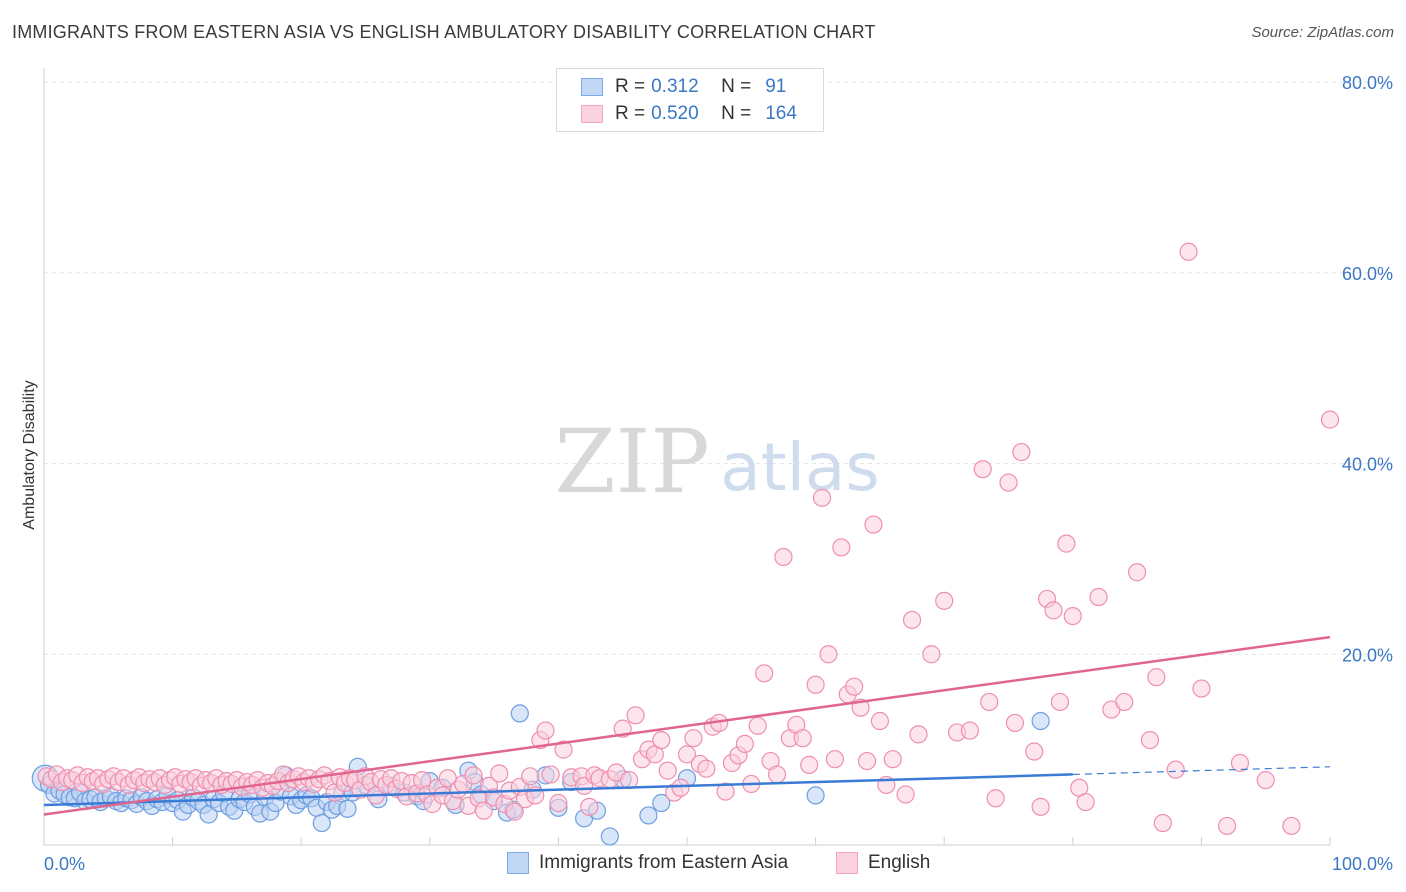  What do you see at coordinates (630, 86) in the screenshot?
I see `legend-r-label: R =` at bounding box center [630, 86].